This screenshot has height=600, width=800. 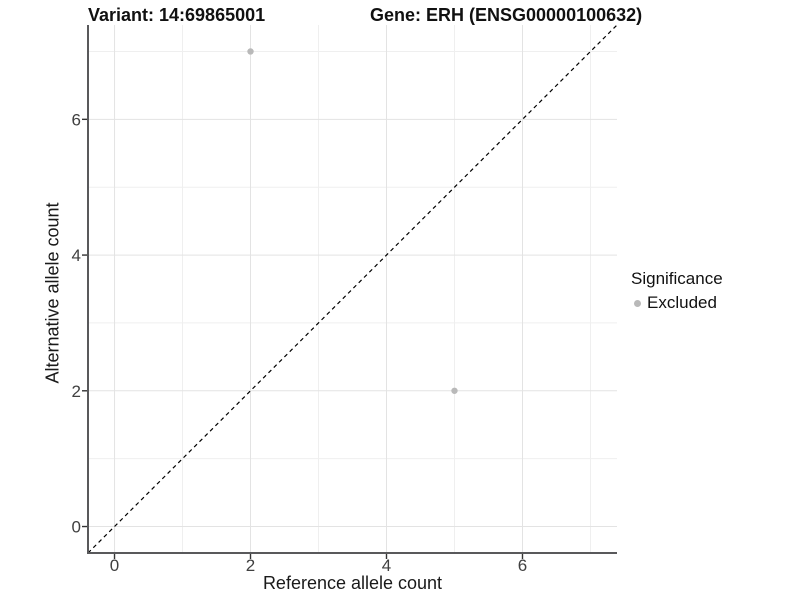 I want to click on y-tick-label: 0, so click(x=76, y=527).